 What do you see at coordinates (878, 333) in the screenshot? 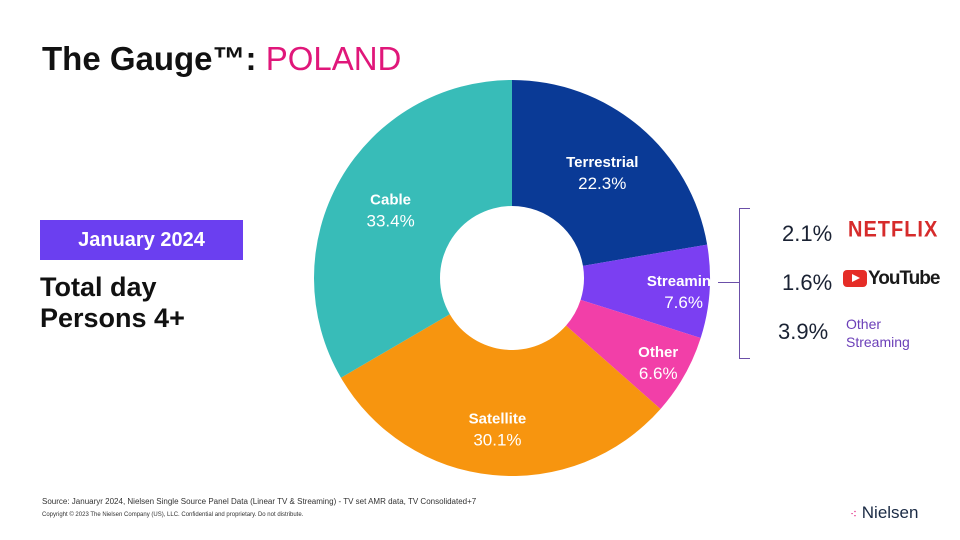
I see `other-streaming-label: Other Streaming` at bounding box center [878, 333].